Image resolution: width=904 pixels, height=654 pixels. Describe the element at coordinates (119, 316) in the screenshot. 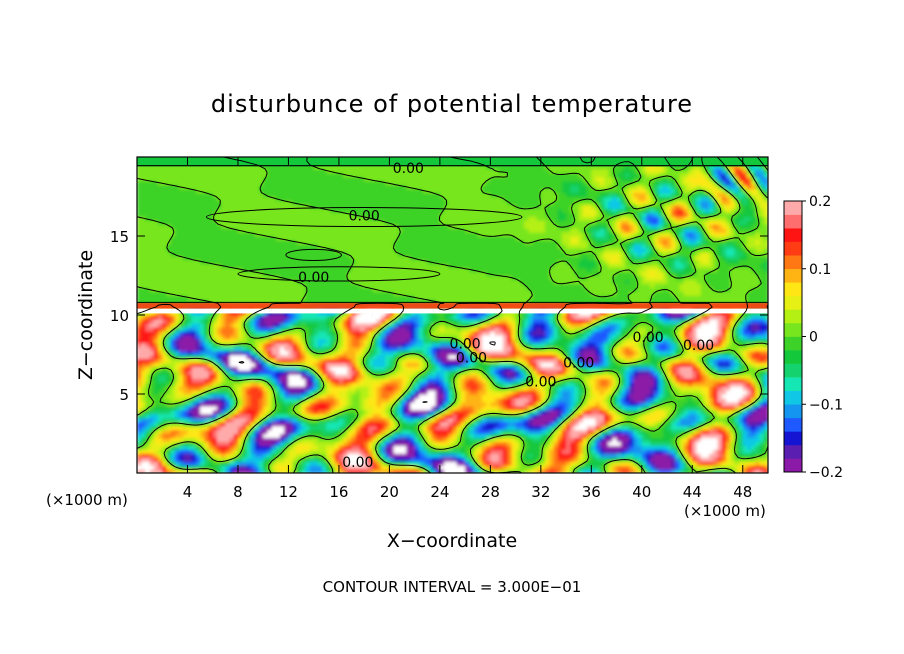

I see `y-tick-label: 10` at that location.